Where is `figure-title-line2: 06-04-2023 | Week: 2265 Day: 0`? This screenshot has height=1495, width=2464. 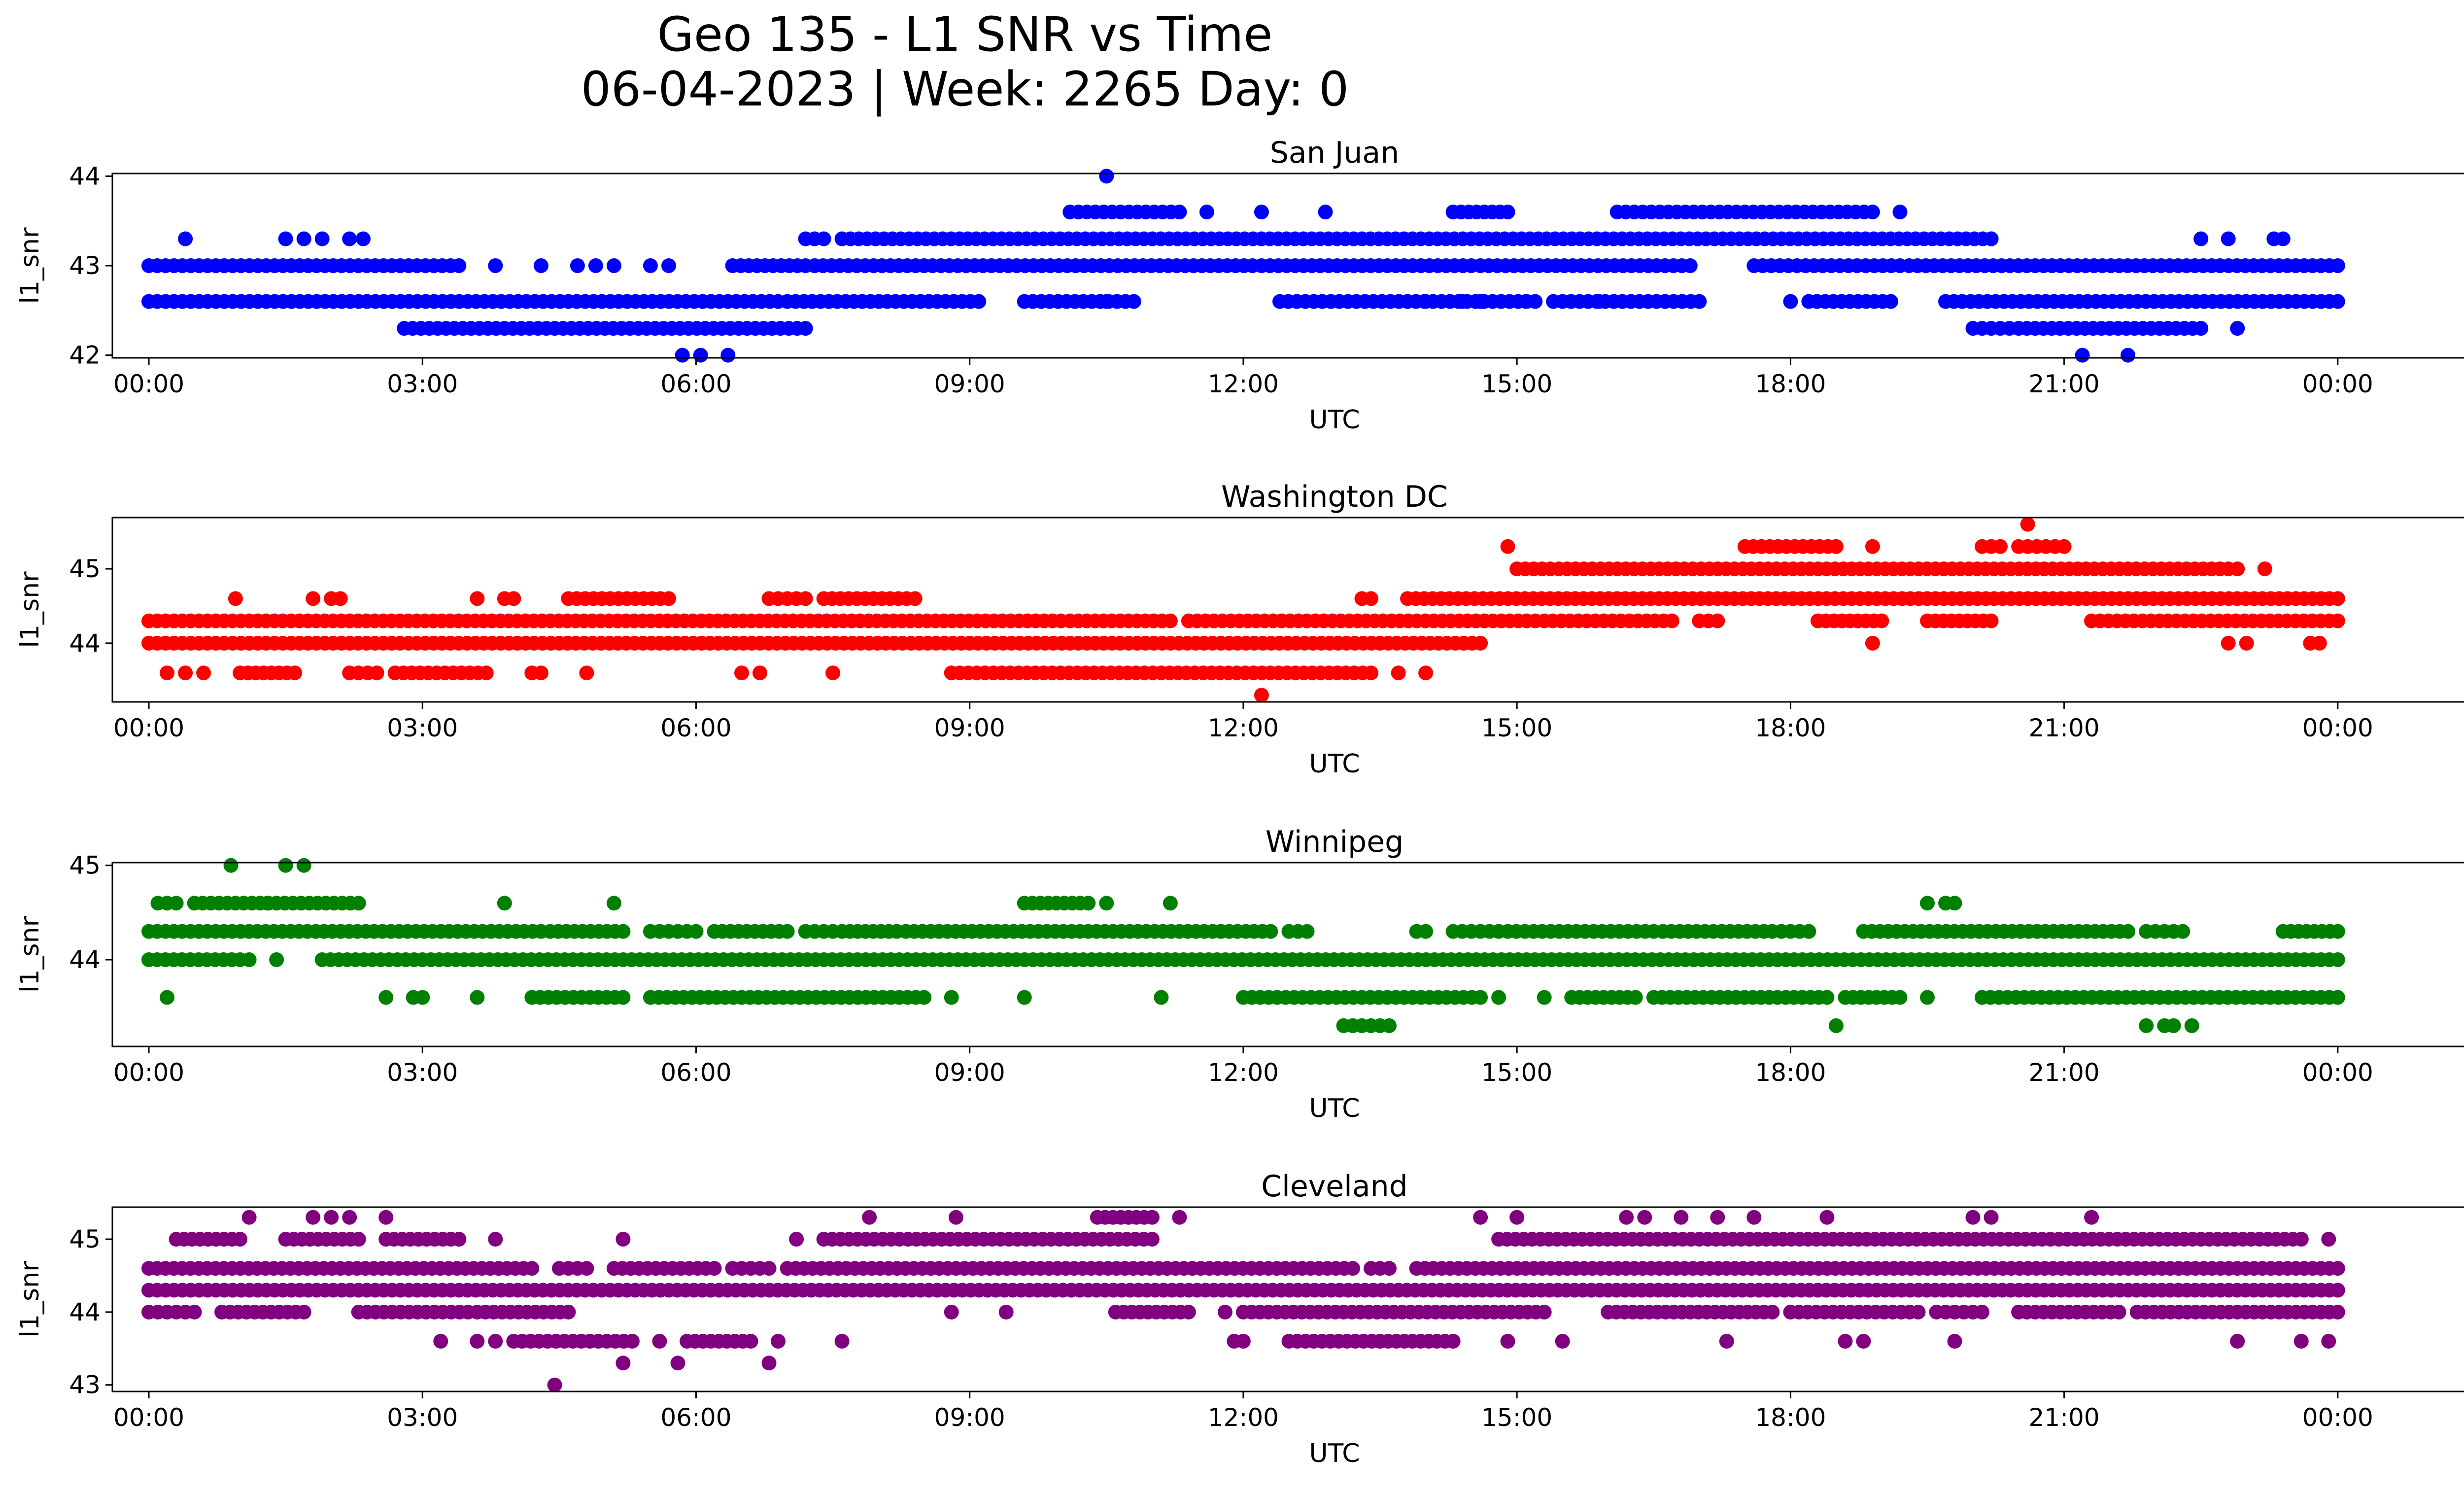 figure-title-line2: 06-04-2023 | Week: 2265 Day: 0 is located at coordinates (965, 89).